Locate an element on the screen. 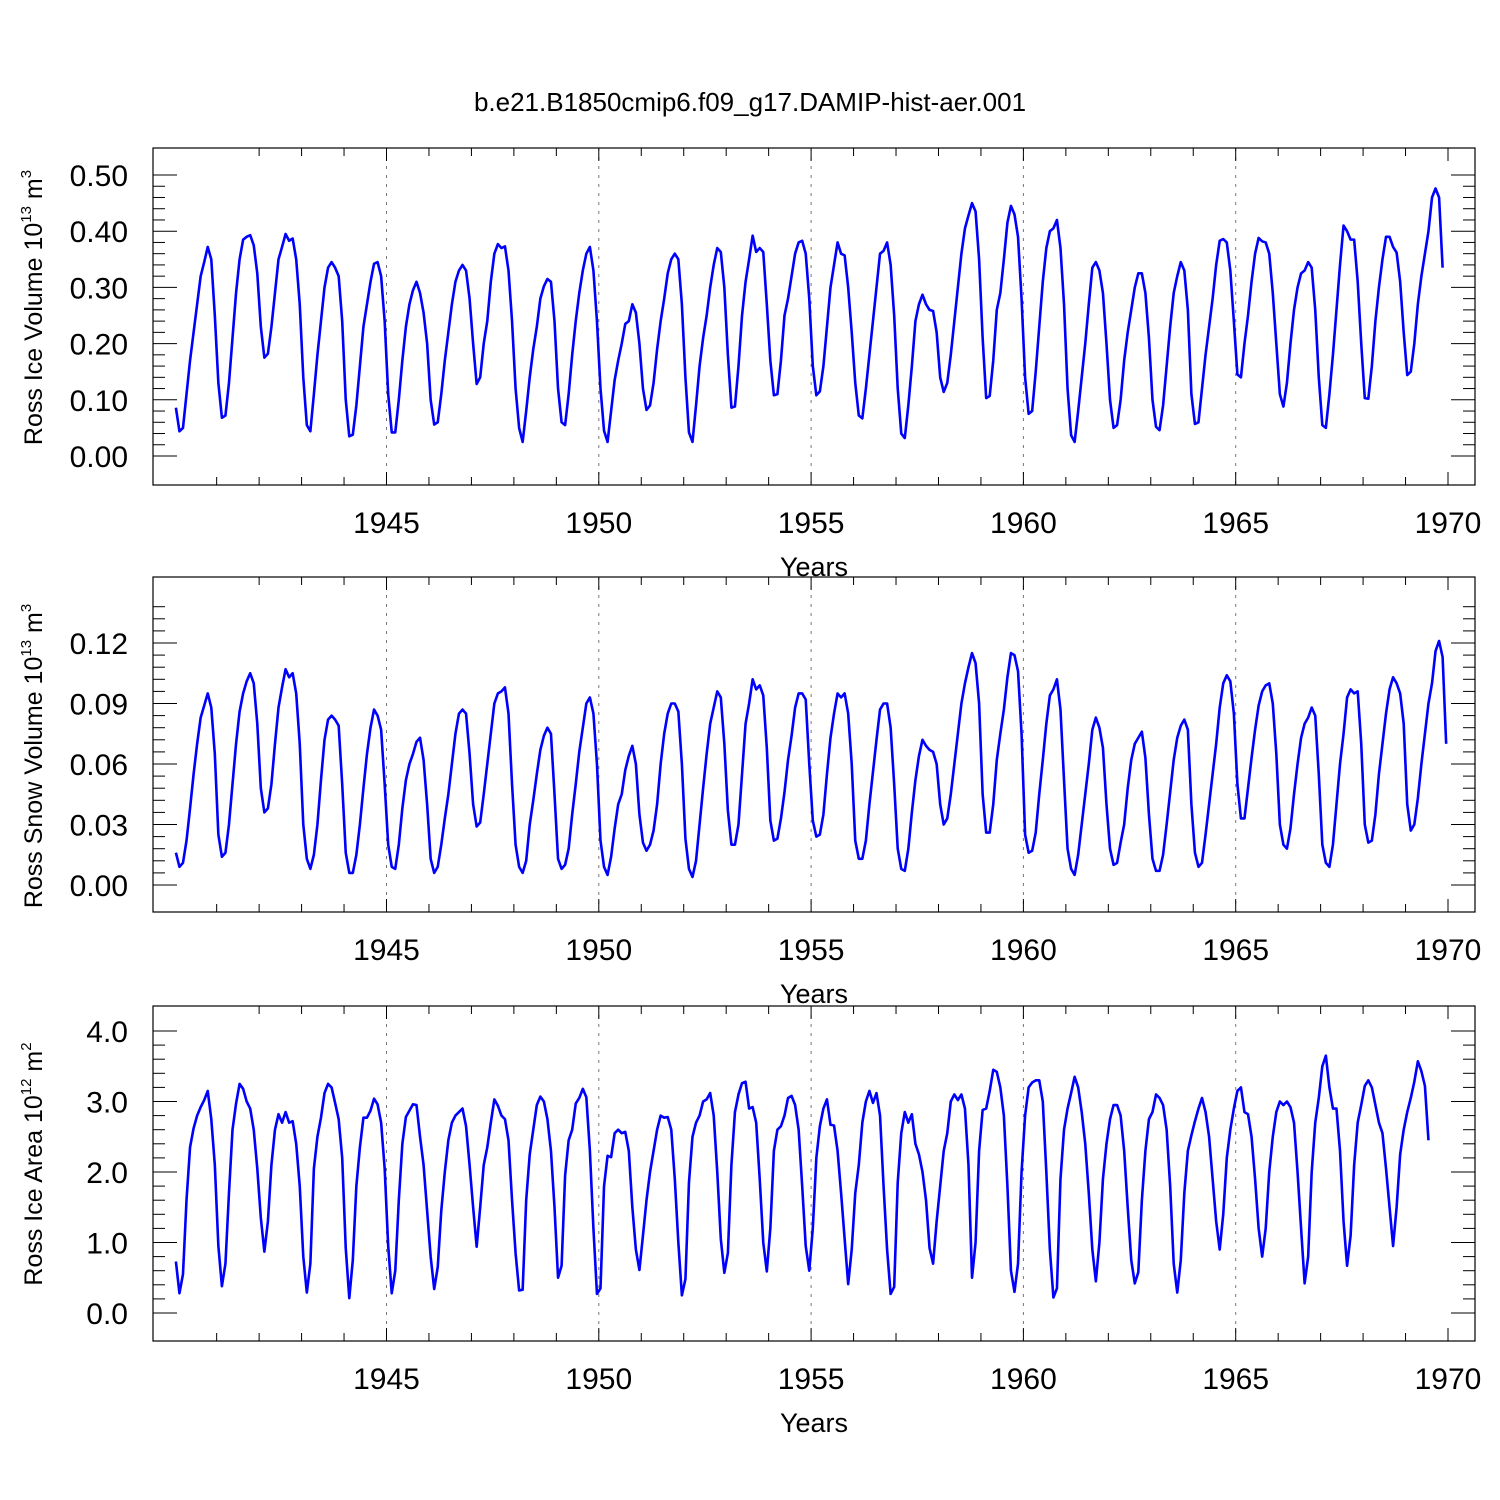 The height and width of the screenshot is (1500, 1500). y-tick-label: 1.0 is located at coordinates (107, 1244).